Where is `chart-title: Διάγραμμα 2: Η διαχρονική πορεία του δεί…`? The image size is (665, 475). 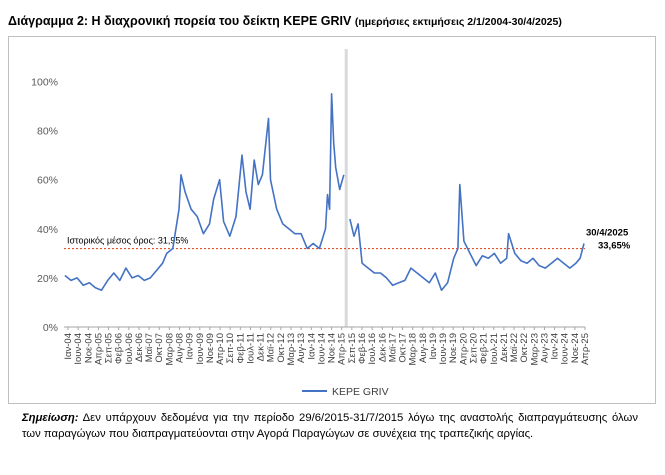
chart-title: Διάγραμμα 2: Η διαχρονική πορεία του δεί… is located at coordinates (333, 21).